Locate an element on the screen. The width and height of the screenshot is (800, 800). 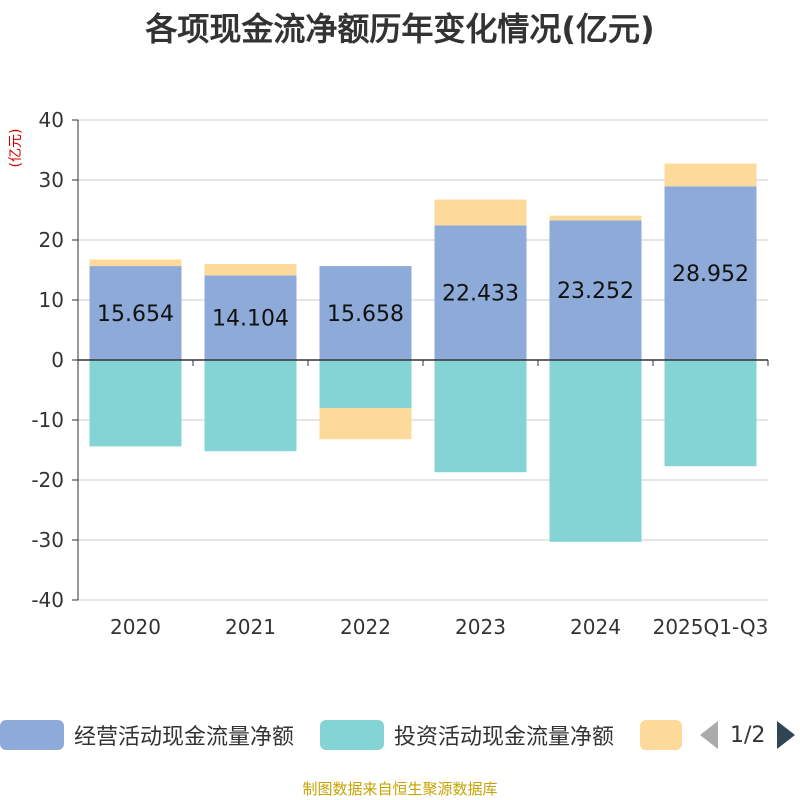
y-tick-label: 30 is located at coordinates (51, 180).